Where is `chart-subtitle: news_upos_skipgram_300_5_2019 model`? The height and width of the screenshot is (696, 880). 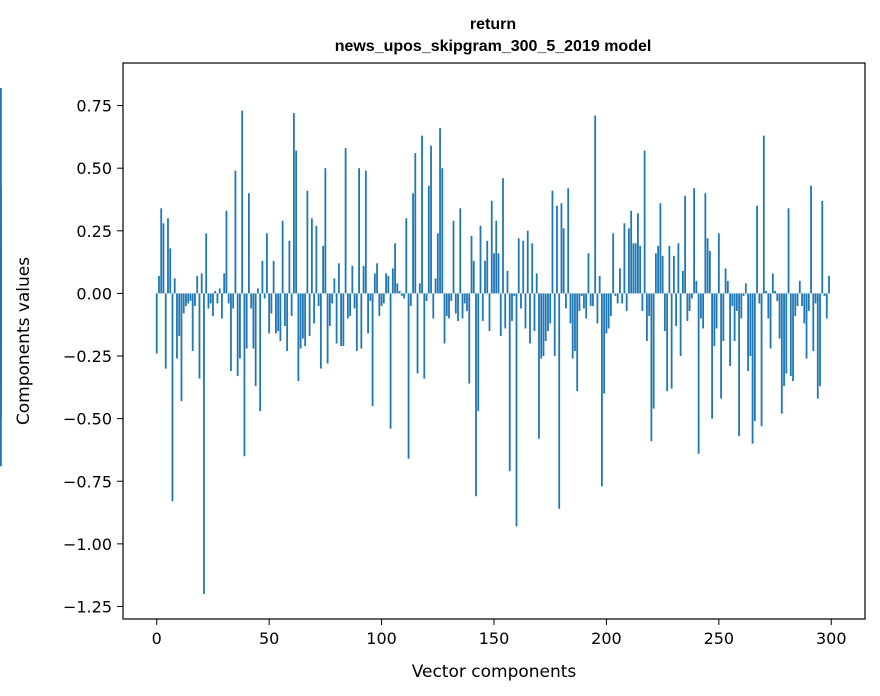
chart-subtitle: news_upos_skipgram_300_5_2019 model is located at coordinates (493, 46).